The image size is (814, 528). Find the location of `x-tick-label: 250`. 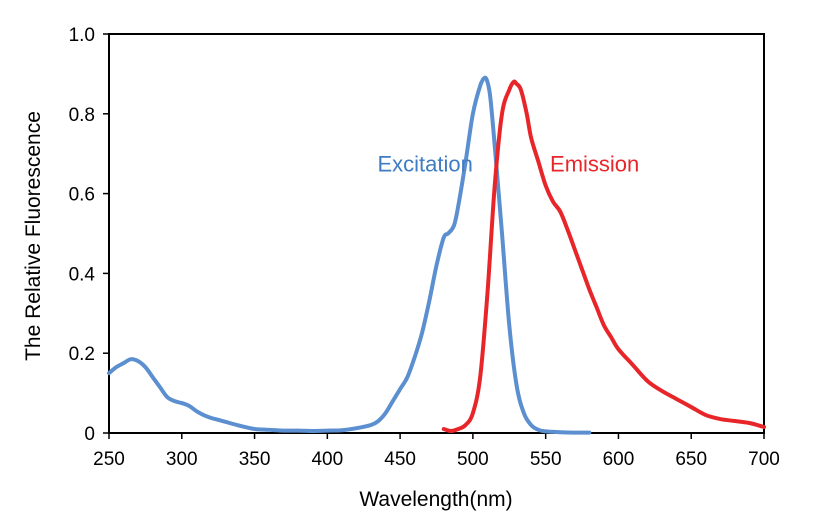

x-tick-label: 250 is located at coordinates (109, 459).